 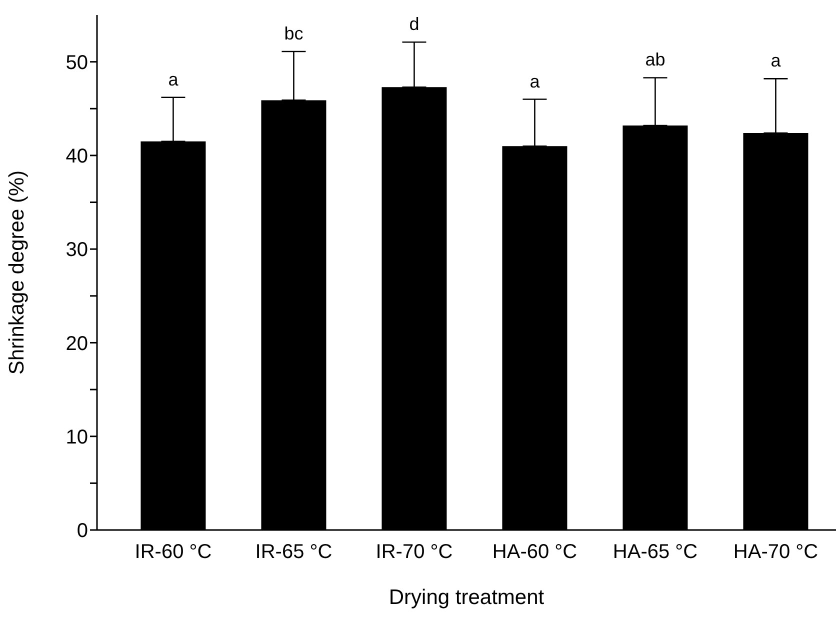 I want to click on annotation: bc, so click(x=294, y=34).